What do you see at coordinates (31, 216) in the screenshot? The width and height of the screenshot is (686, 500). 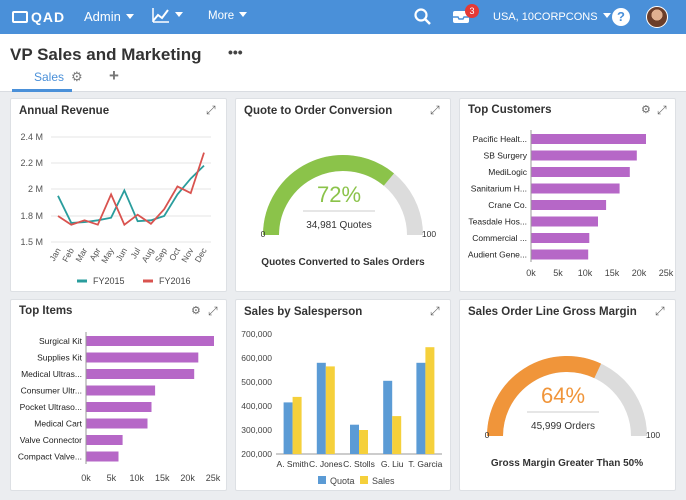 I see `y-tick-label: 1.8 M` at bounding box center [31, 216].